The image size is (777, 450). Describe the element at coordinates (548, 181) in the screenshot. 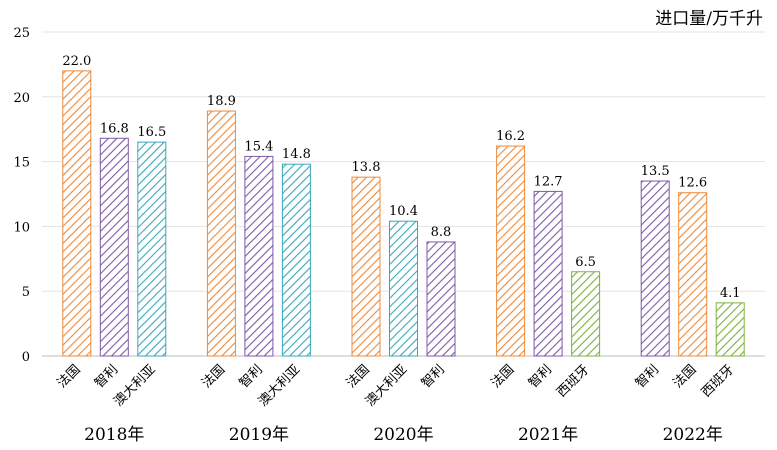

I see `data-label: 12.7` at that location.